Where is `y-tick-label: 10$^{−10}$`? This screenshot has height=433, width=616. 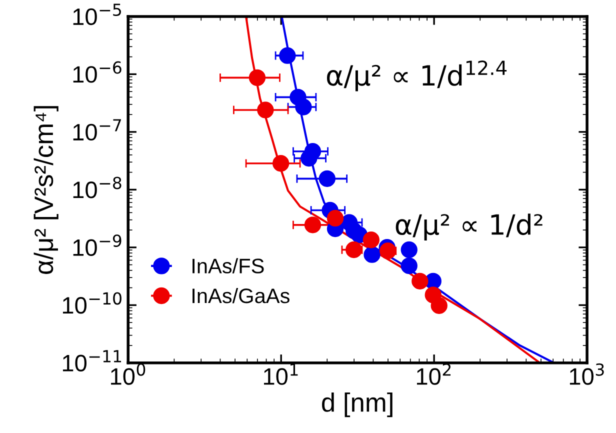
y-tick-label: 10$^{−10}$ is located at coordinates (92, 303).